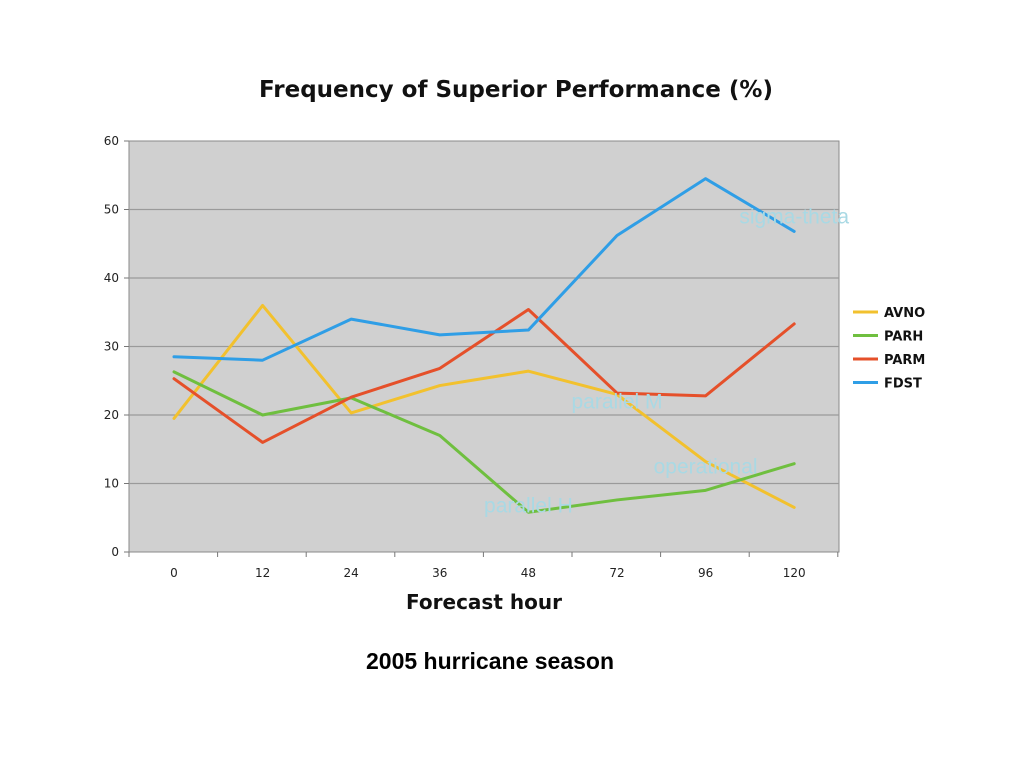 The height and width of the screenshot is (768, 1024). Describe the element at coordinates (904, 360) in the screenshot. I see `legend-label: PARM` at that location.